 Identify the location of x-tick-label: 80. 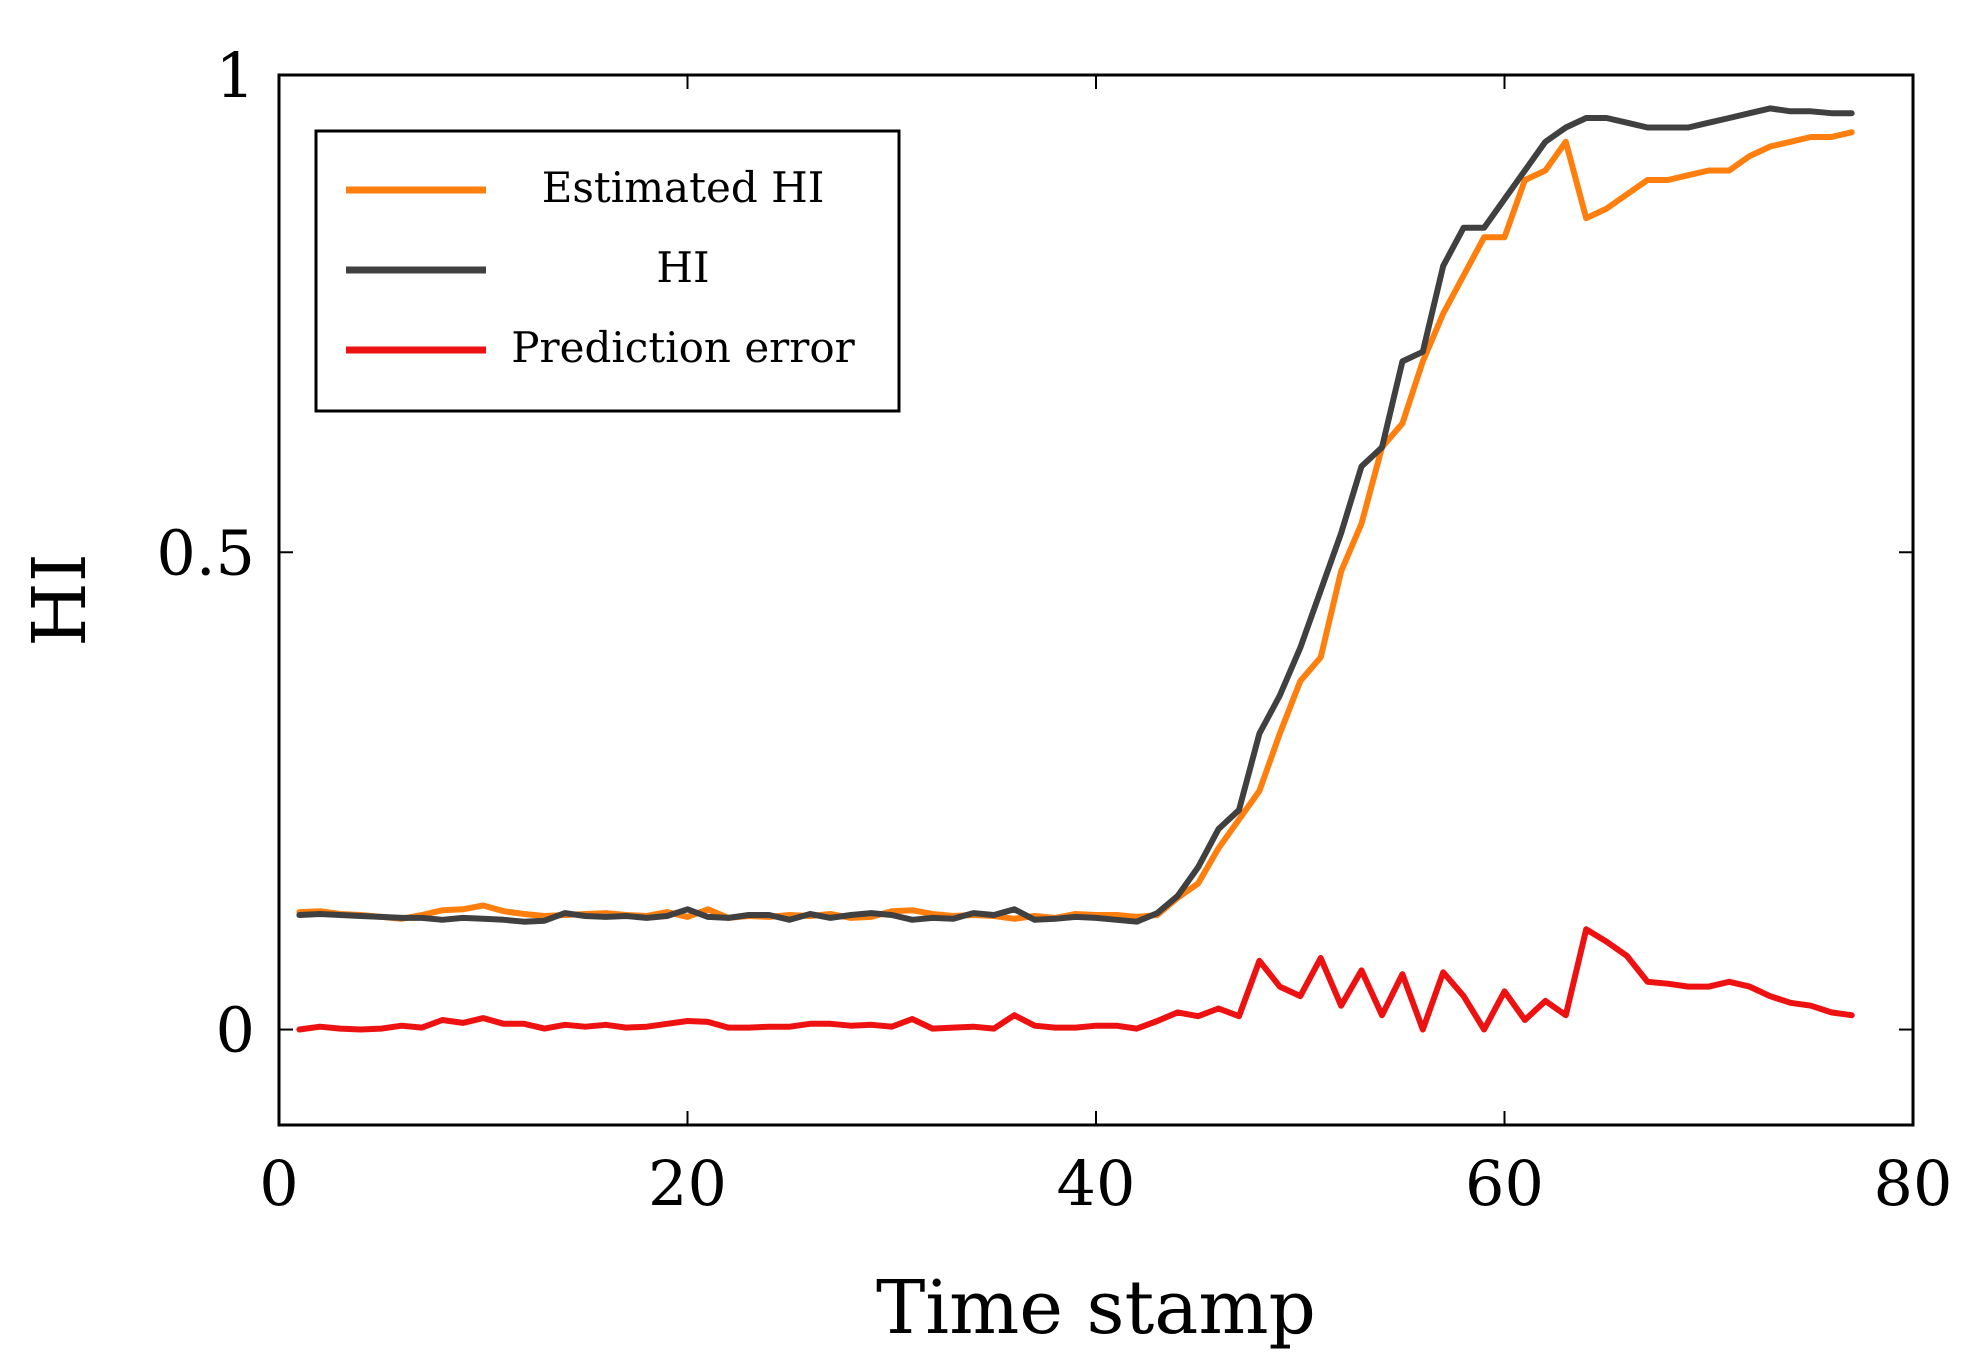
(1913, 1183).